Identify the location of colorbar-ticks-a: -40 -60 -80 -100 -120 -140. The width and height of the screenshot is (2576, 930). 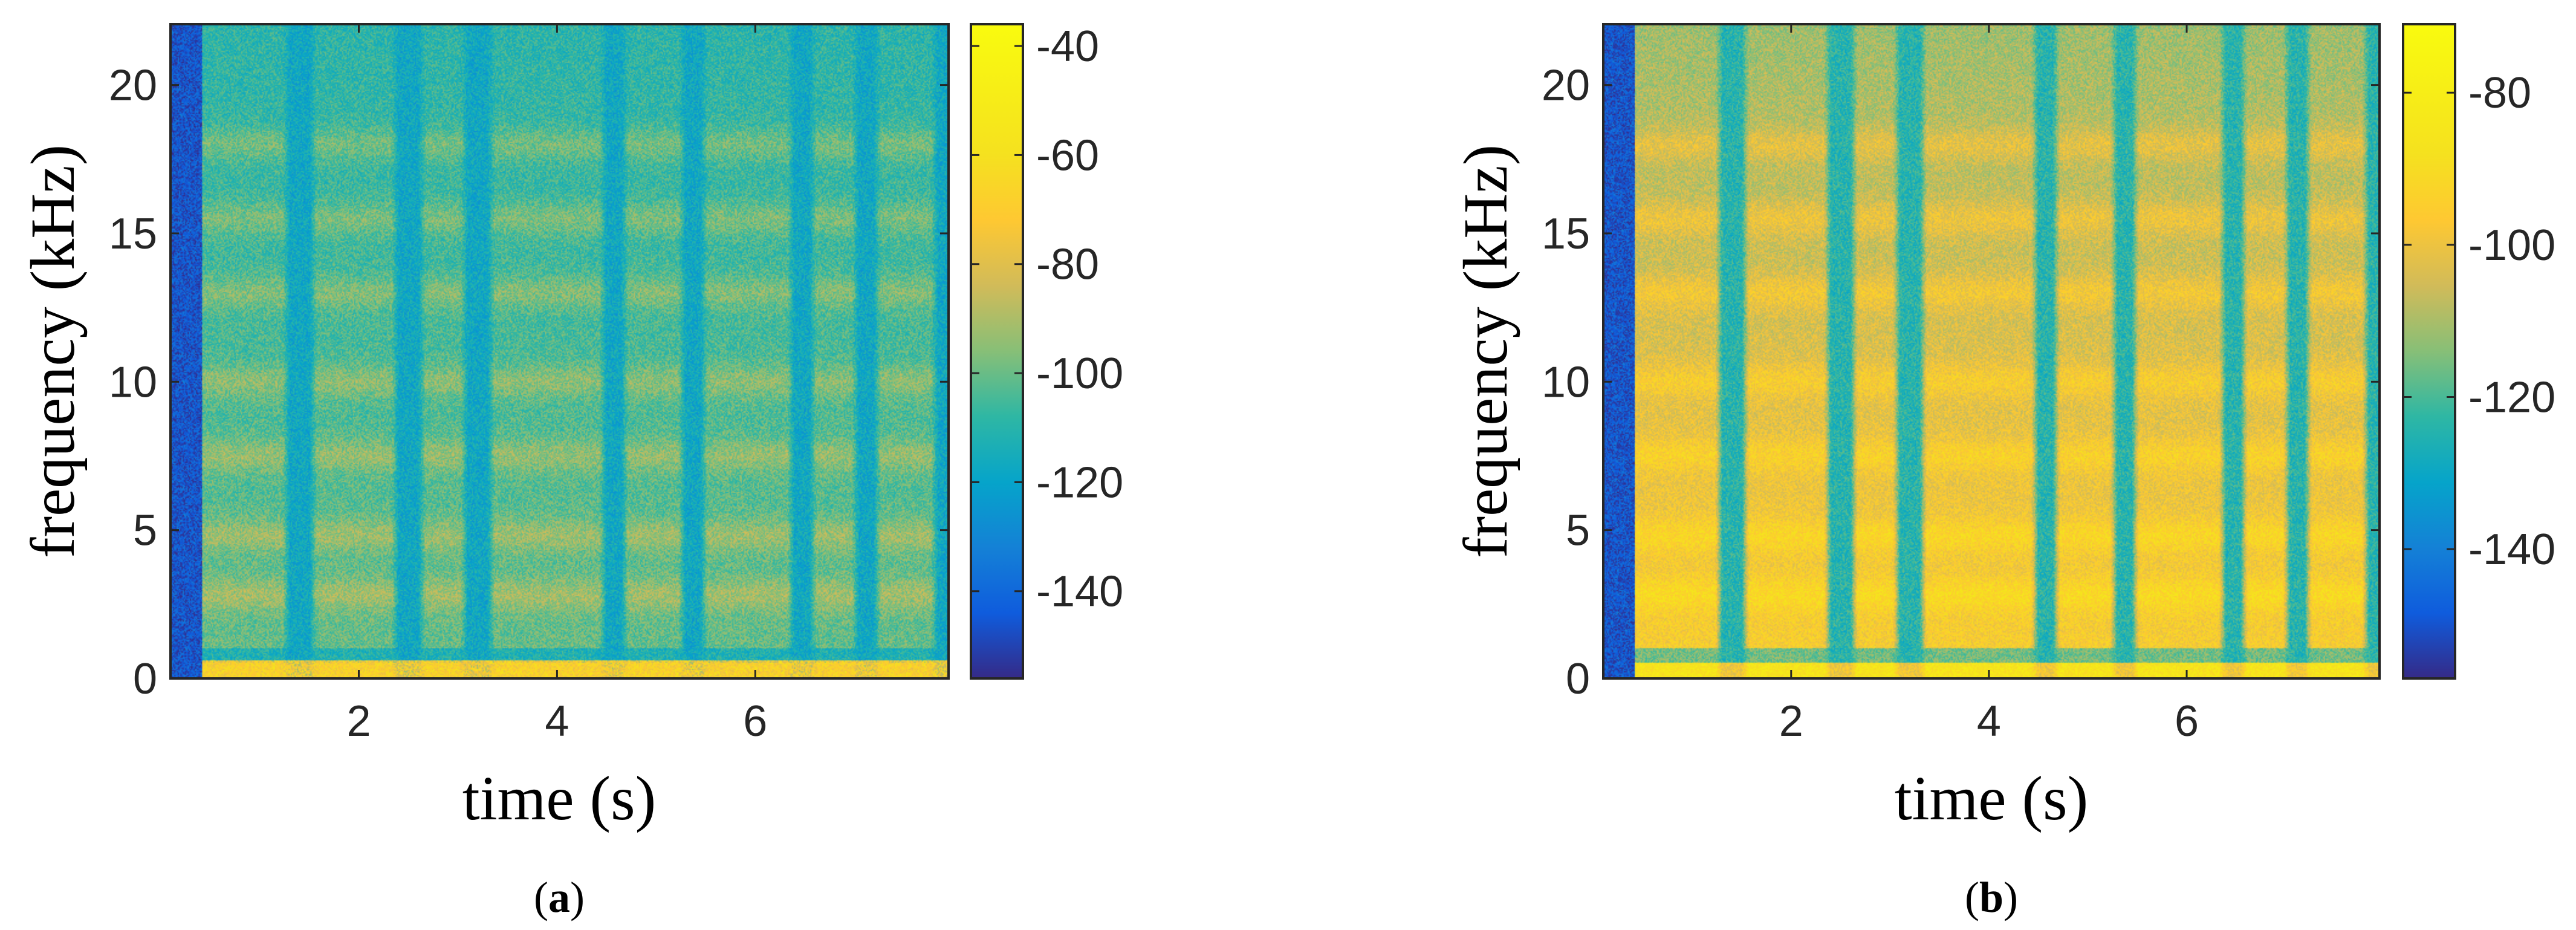
(1047, 319).